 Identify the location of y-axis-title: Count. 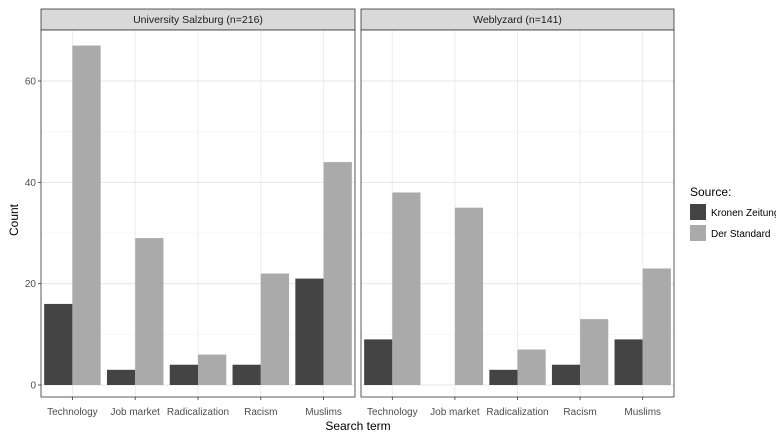
(14, 219).